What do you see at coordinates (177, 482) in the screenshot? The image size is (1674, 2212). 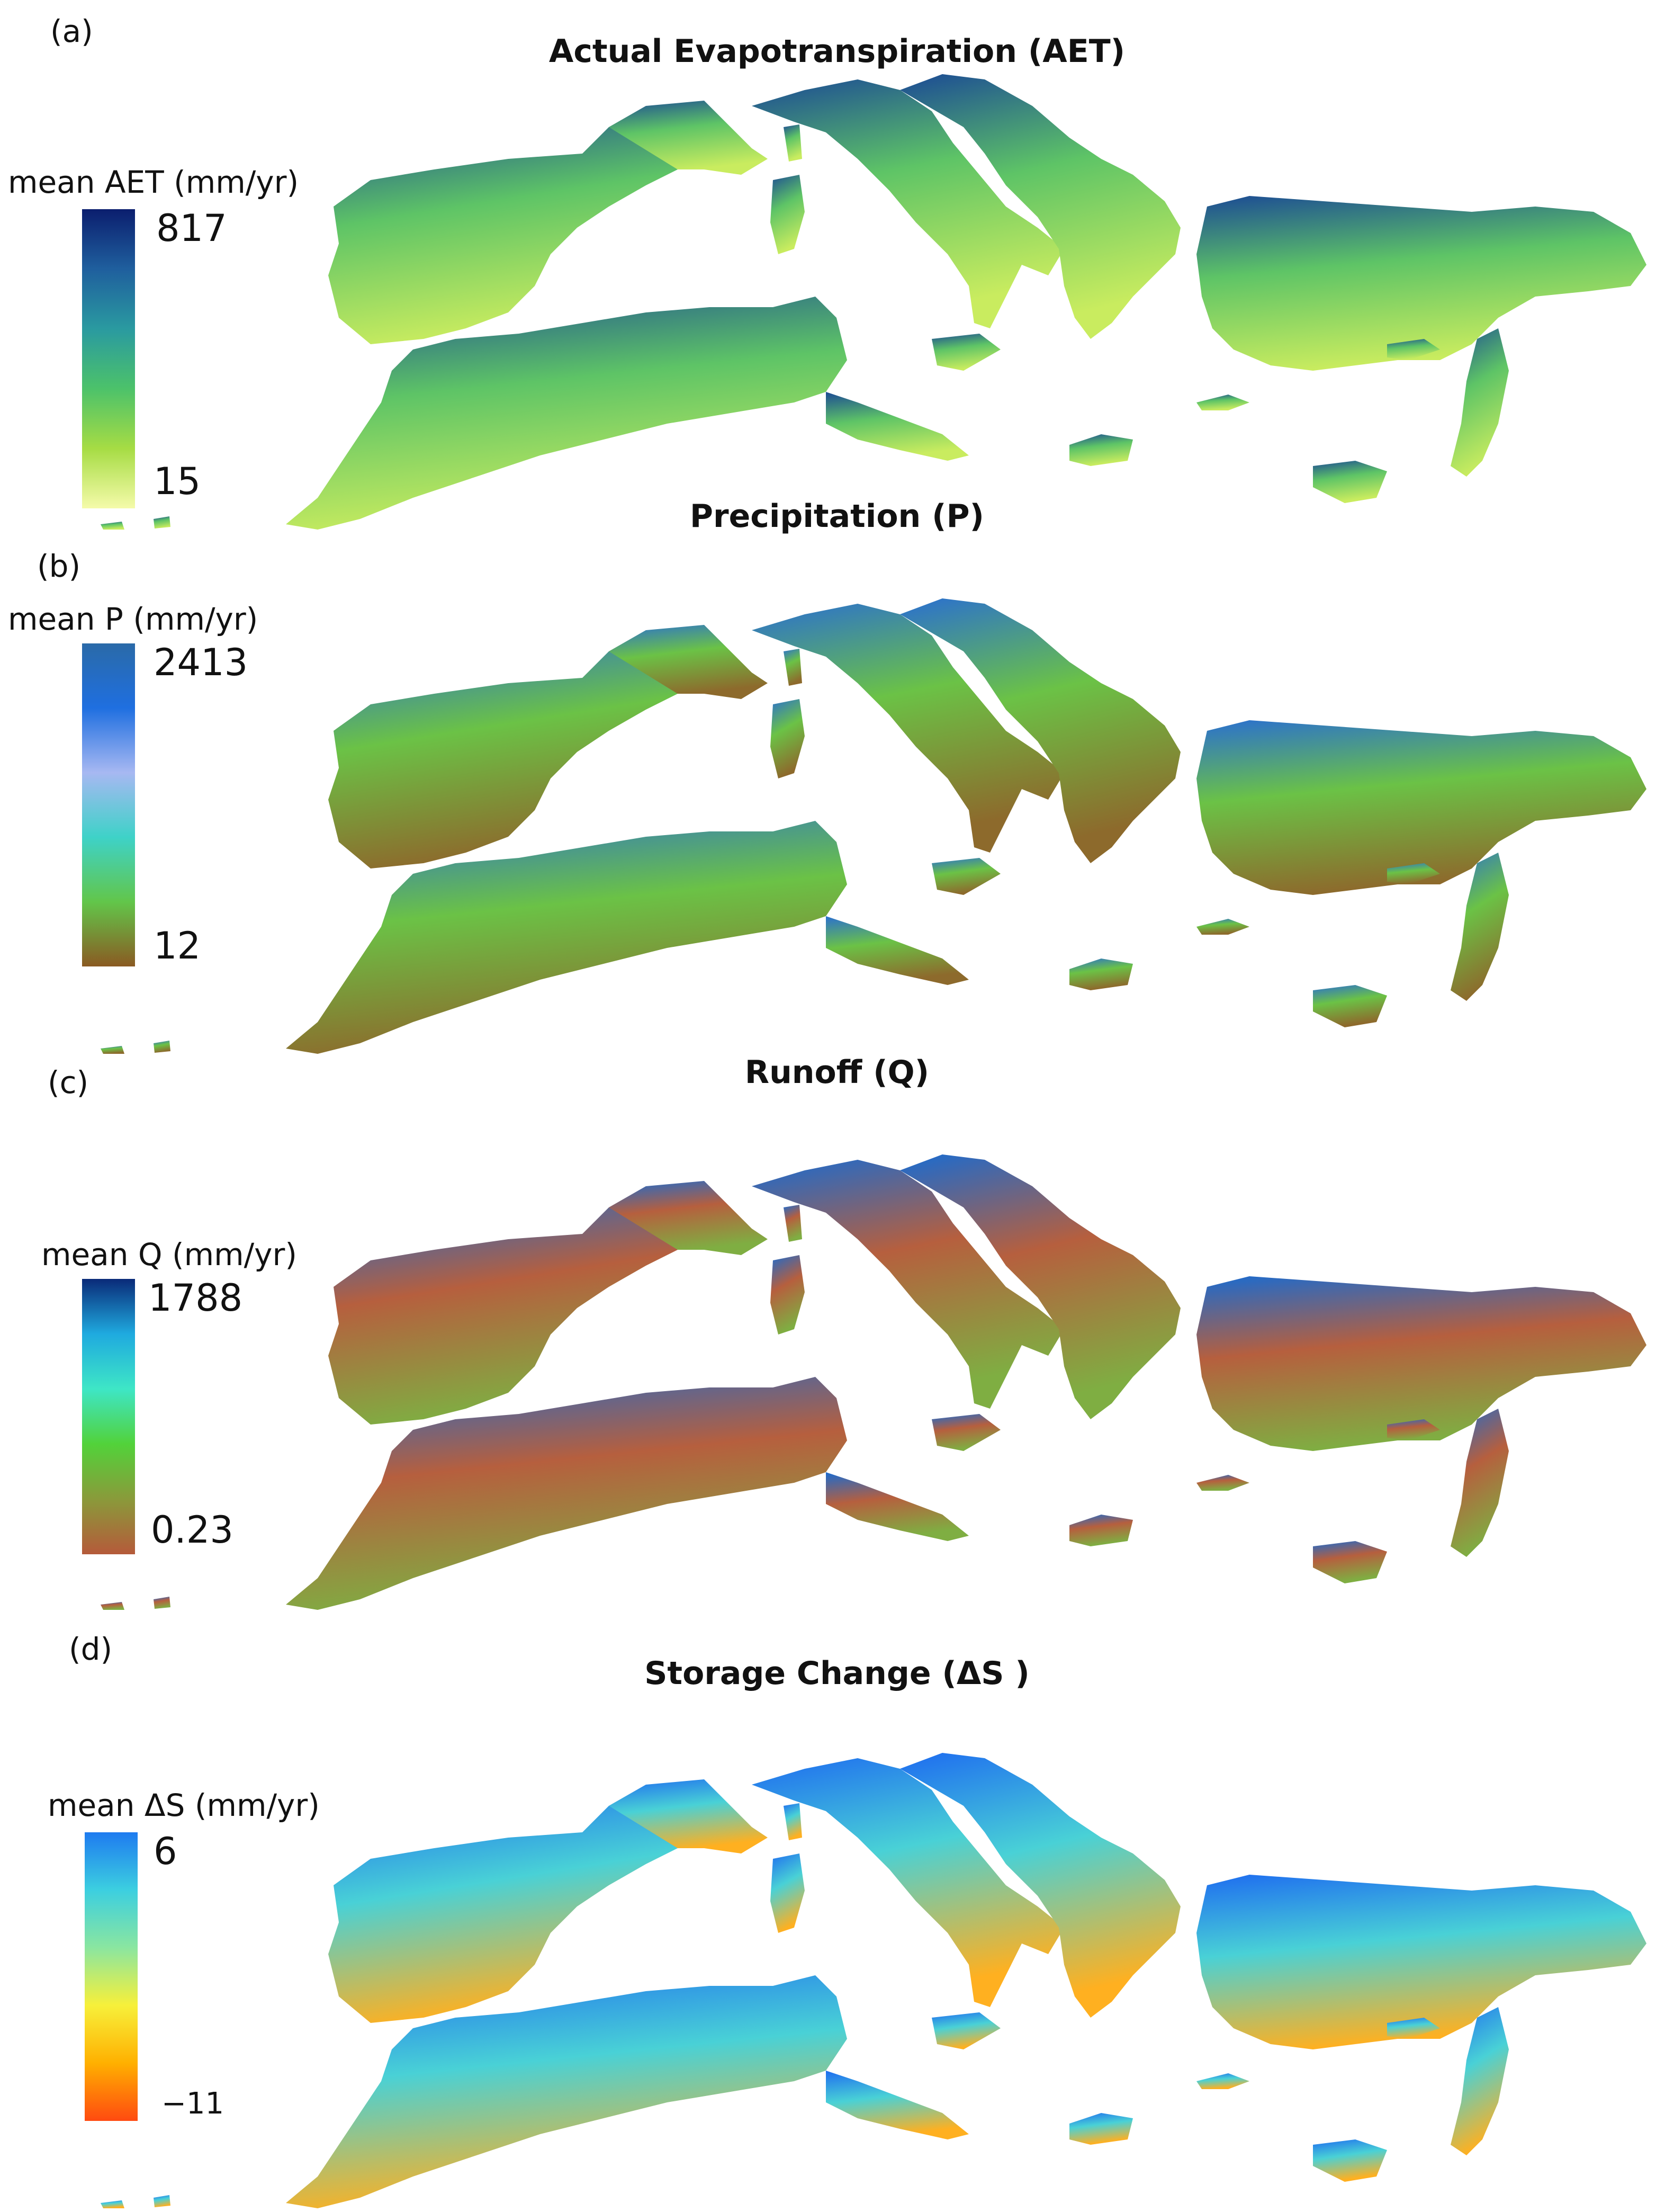 I see `colorbar-min-a: 15` at bounding box center [177, 482].